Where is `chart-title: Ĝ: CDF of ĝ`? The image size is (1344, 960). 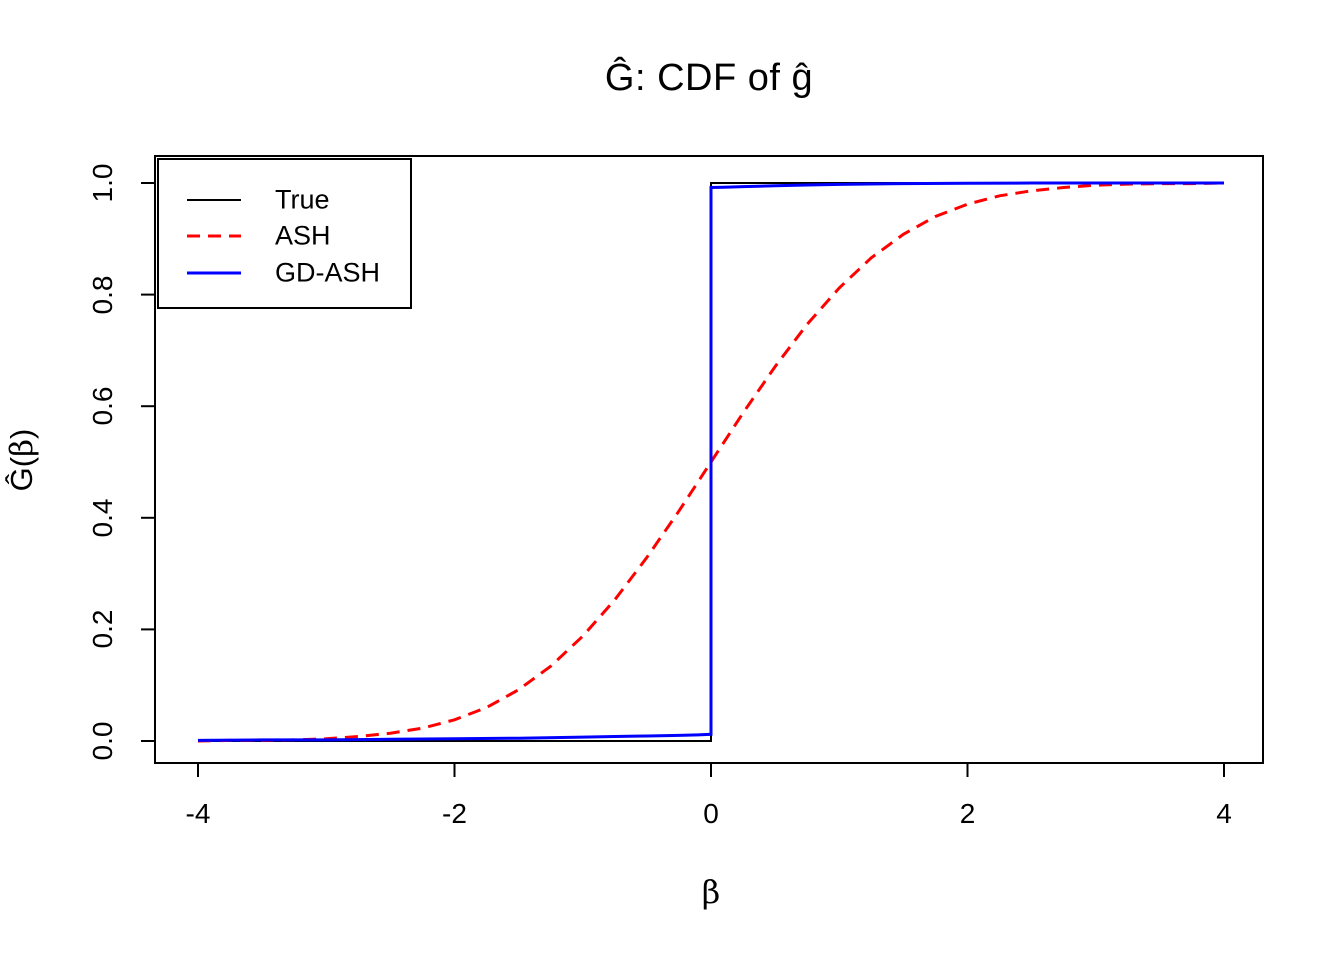
chart-title: Ĝ: CDF of ĝ is located at coordinates (709, 78).